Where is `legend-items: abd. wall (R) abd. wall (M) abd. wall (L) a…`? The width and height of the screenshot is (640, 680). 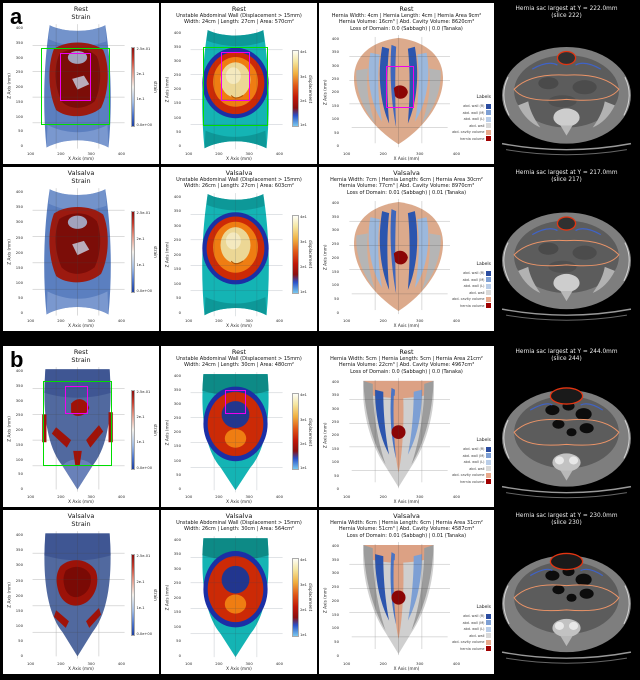
legend-items: abd. wall (R) abd. wall (M) abd. wall (L) a… is located at coordinates (471, 631).